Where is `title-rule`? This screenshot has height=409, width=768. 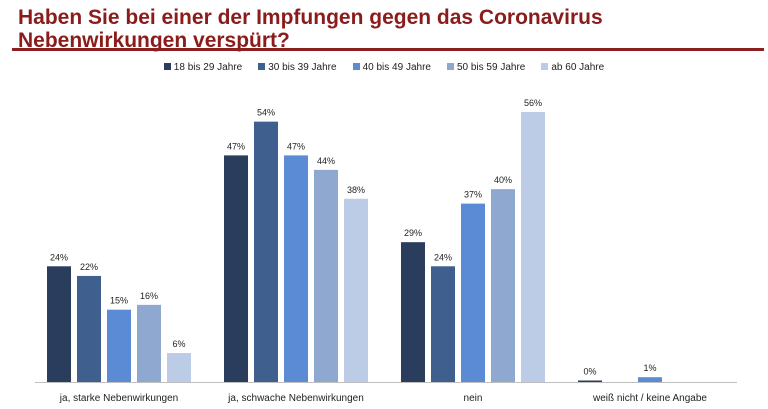
title-rule is located at coordinates (388, 49).